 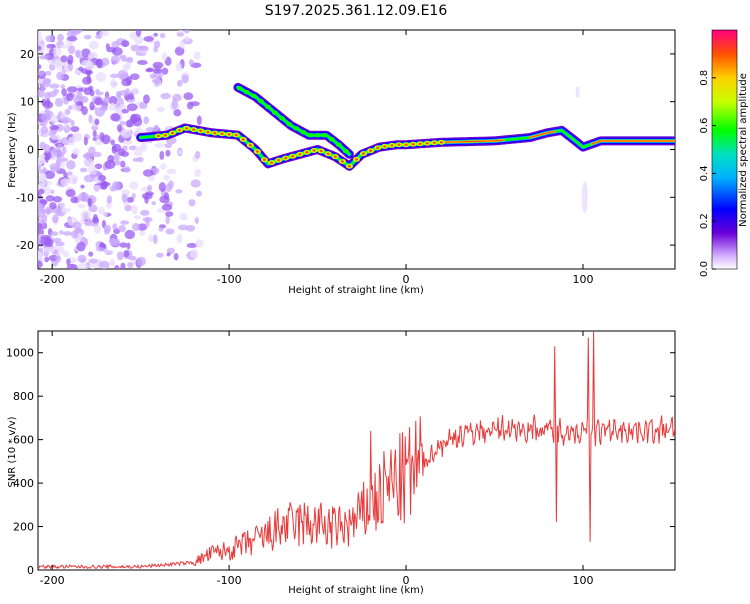 What do you see at coordinates (27, 54) in the screenshot?
I see `spectrogram-ytick-label: 20` at bounding box center [27, 54].